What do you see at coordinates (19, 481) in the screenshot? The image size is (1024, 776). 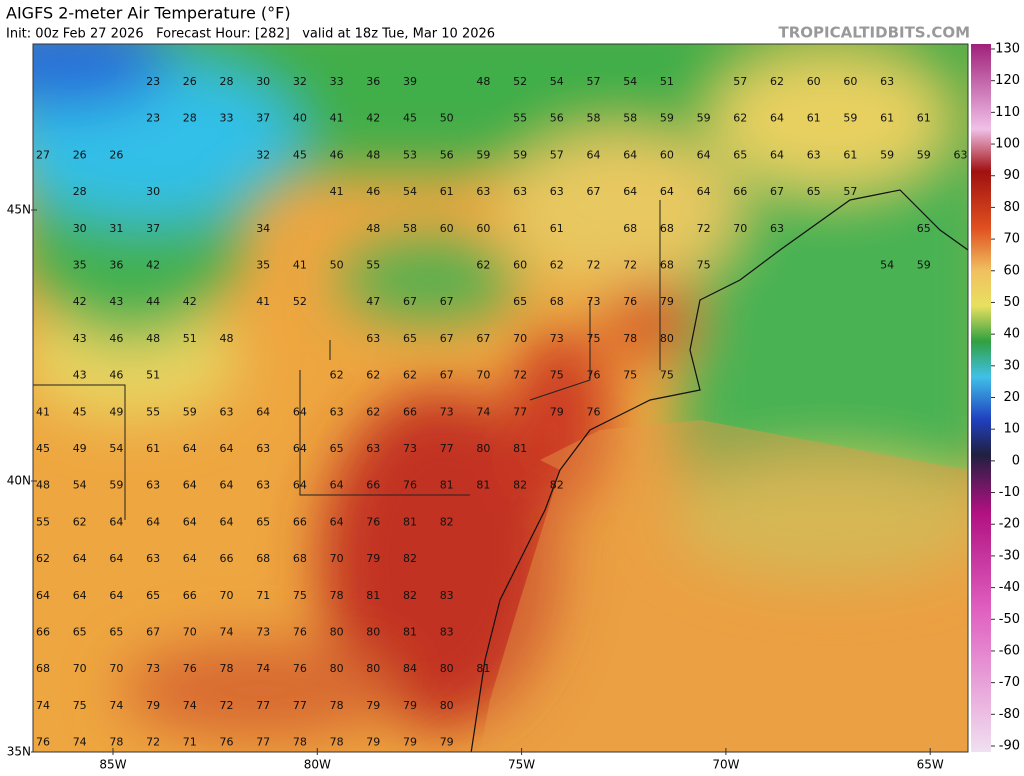 I see `lat-label: 40N` at bounding box center [19, 481].